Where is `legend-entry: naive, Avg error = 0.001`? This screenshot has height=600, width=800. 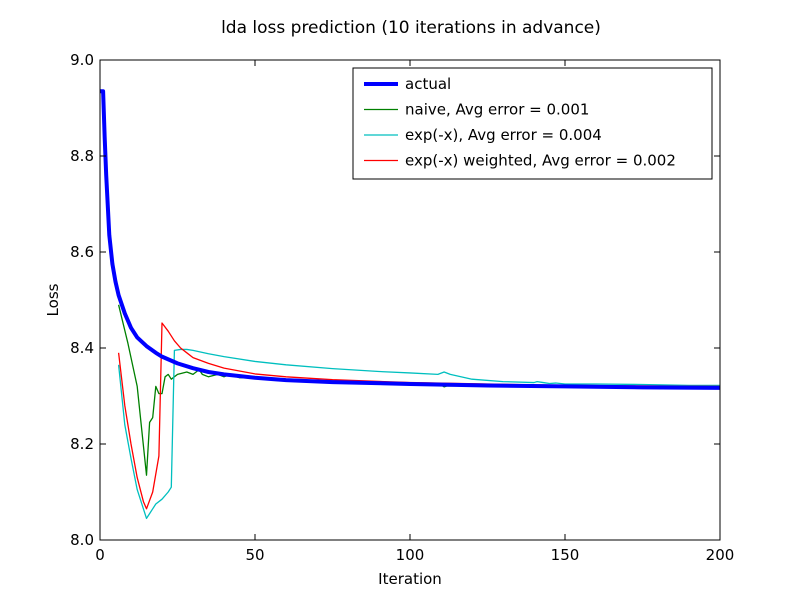 legend-entry: naive, Avg error = 0.001 is located at coordinates (497, 110).